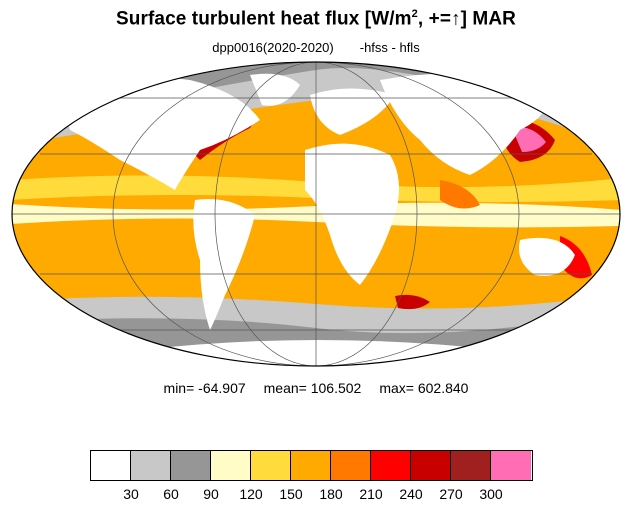 This screenshot has width=632, height=506. What do you see at coordinates (411, 494) in the screenshot?
I see `colorbar-tick-label: 240` at bounding box center [411, 494].